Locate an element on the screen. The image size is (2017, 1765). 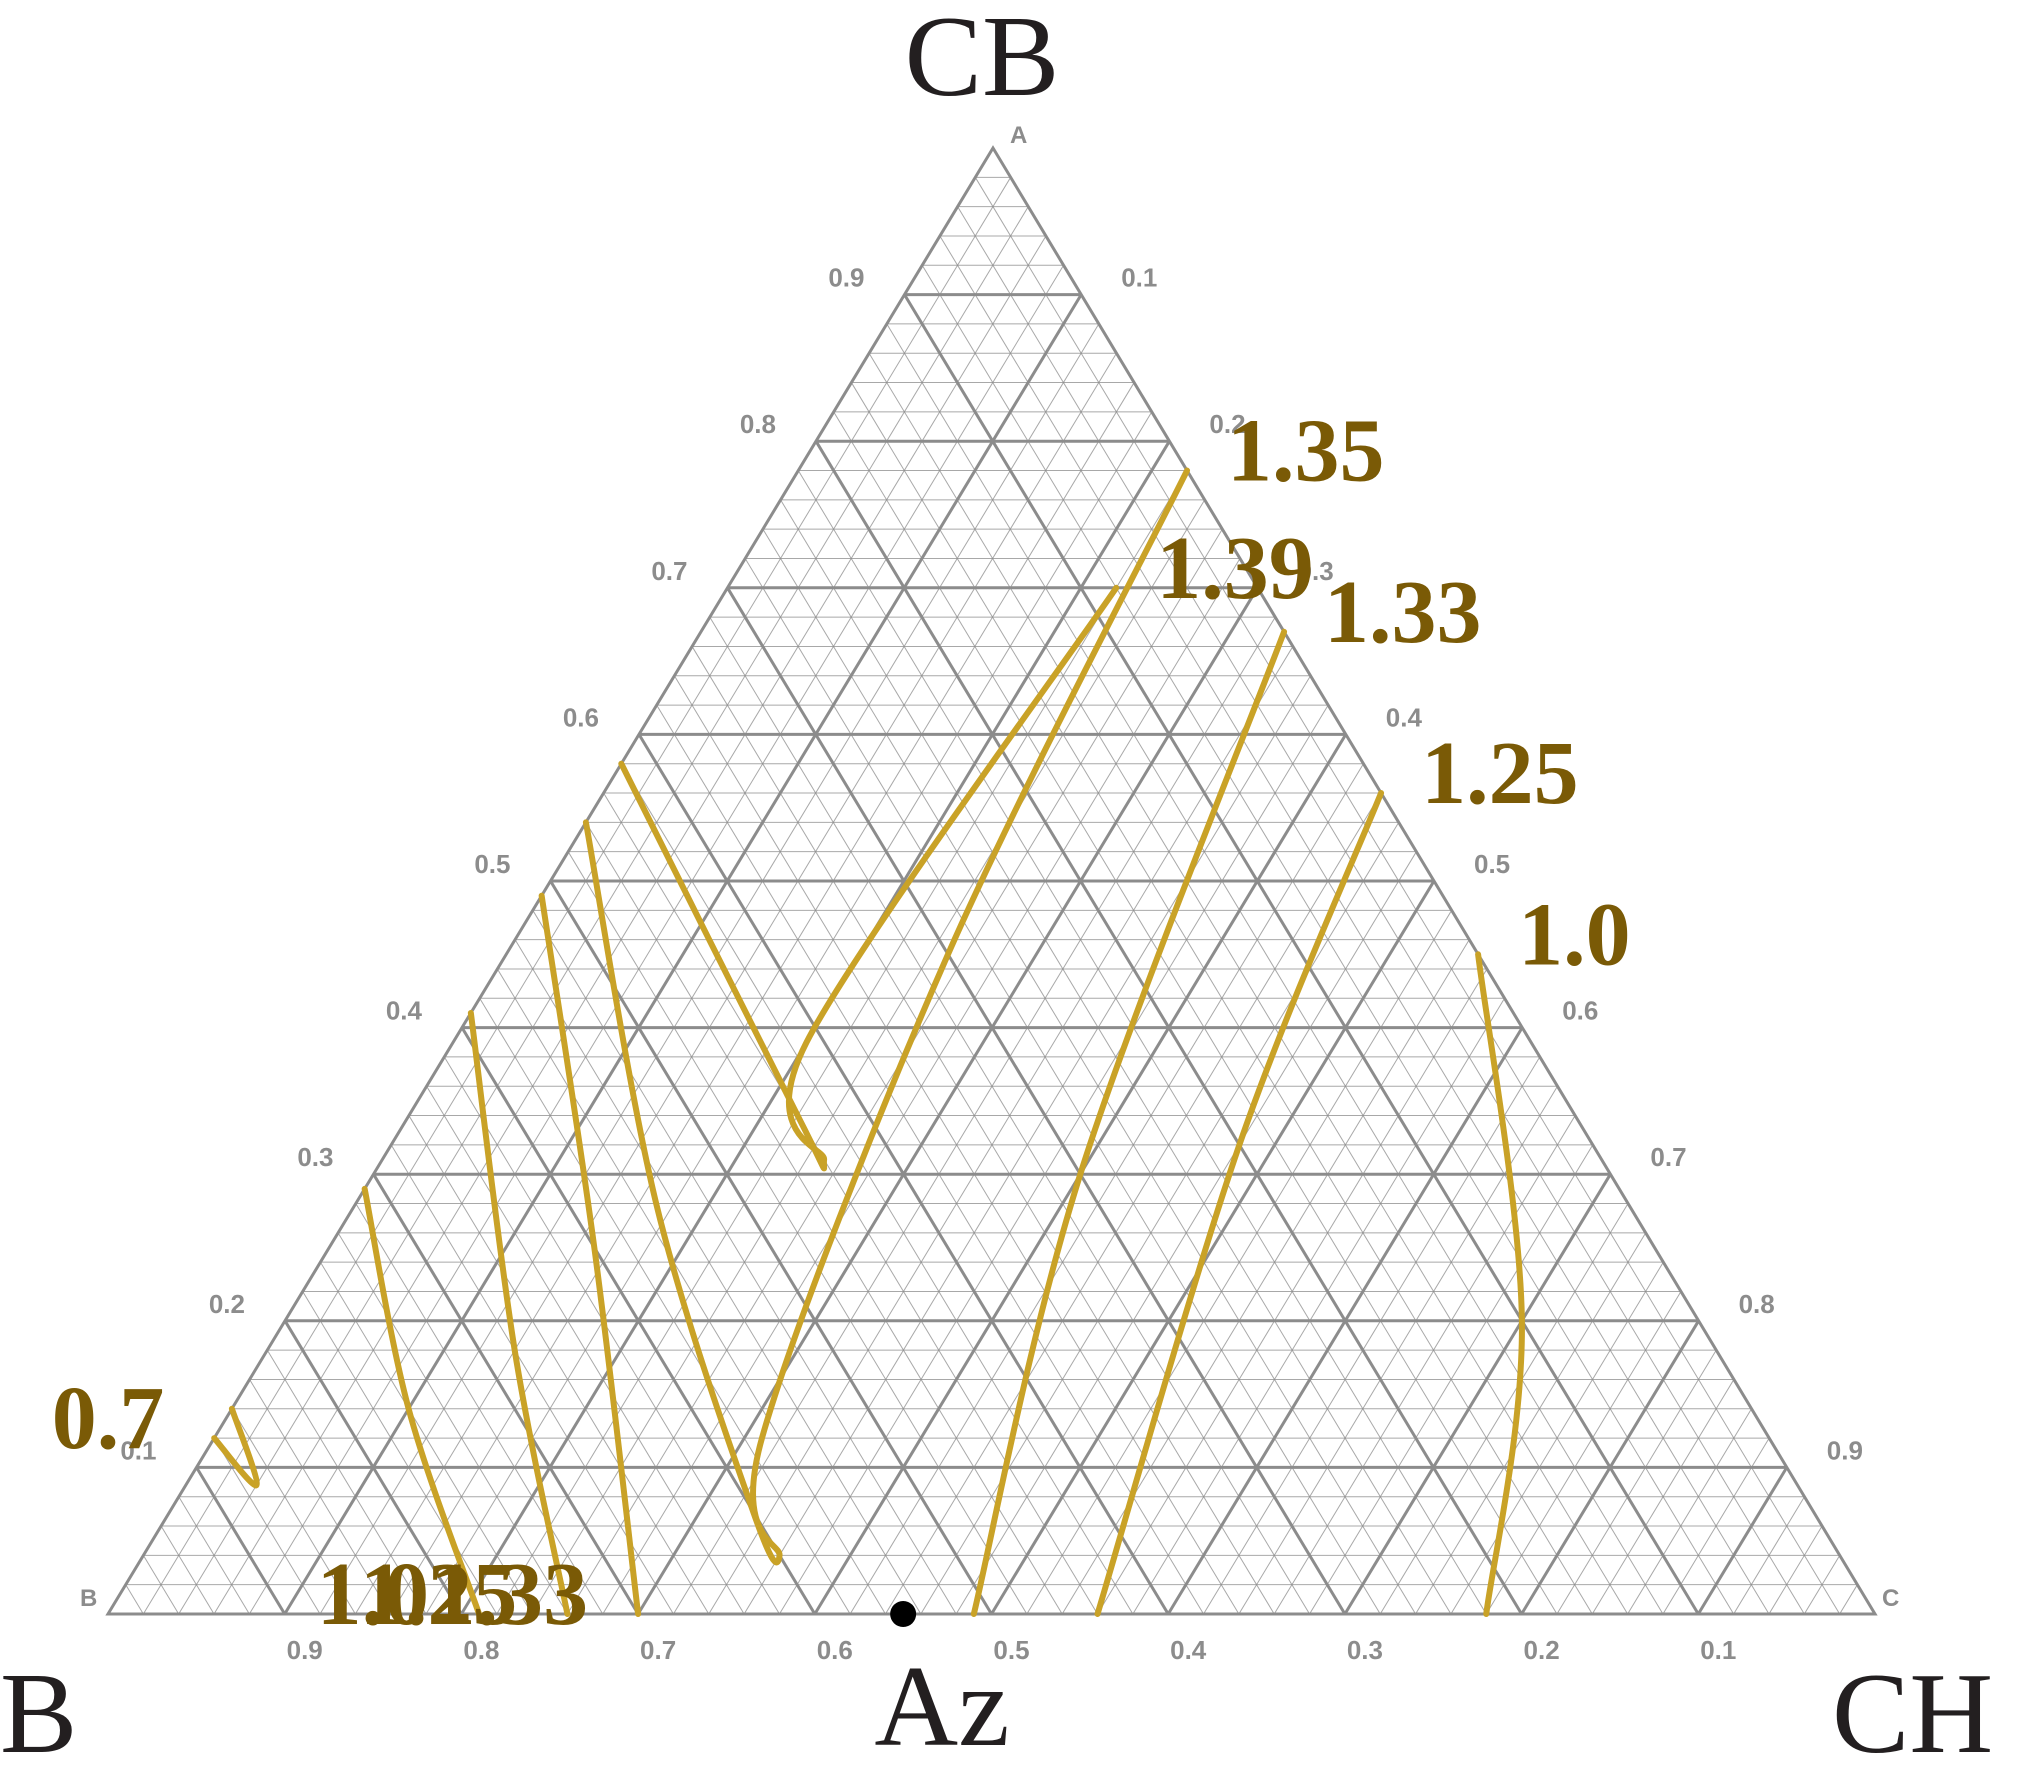
tick-label-right: 0.6 is located at coordinates (1580, 1011).